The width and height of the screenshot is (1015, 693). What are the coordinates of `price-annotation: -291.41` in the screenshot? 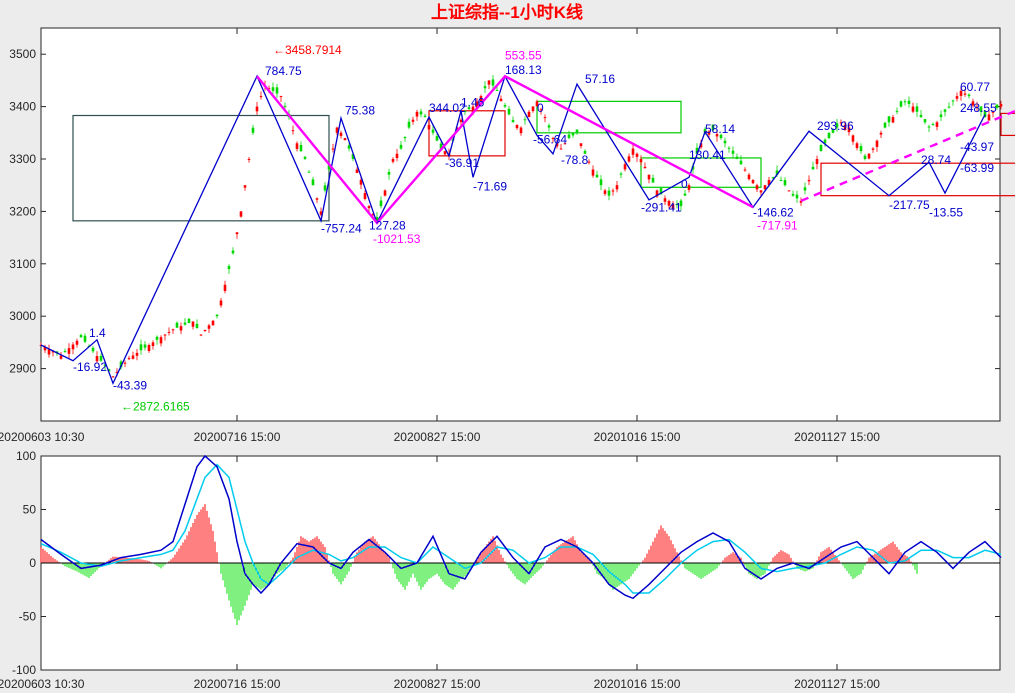 It's located at (661, 207).